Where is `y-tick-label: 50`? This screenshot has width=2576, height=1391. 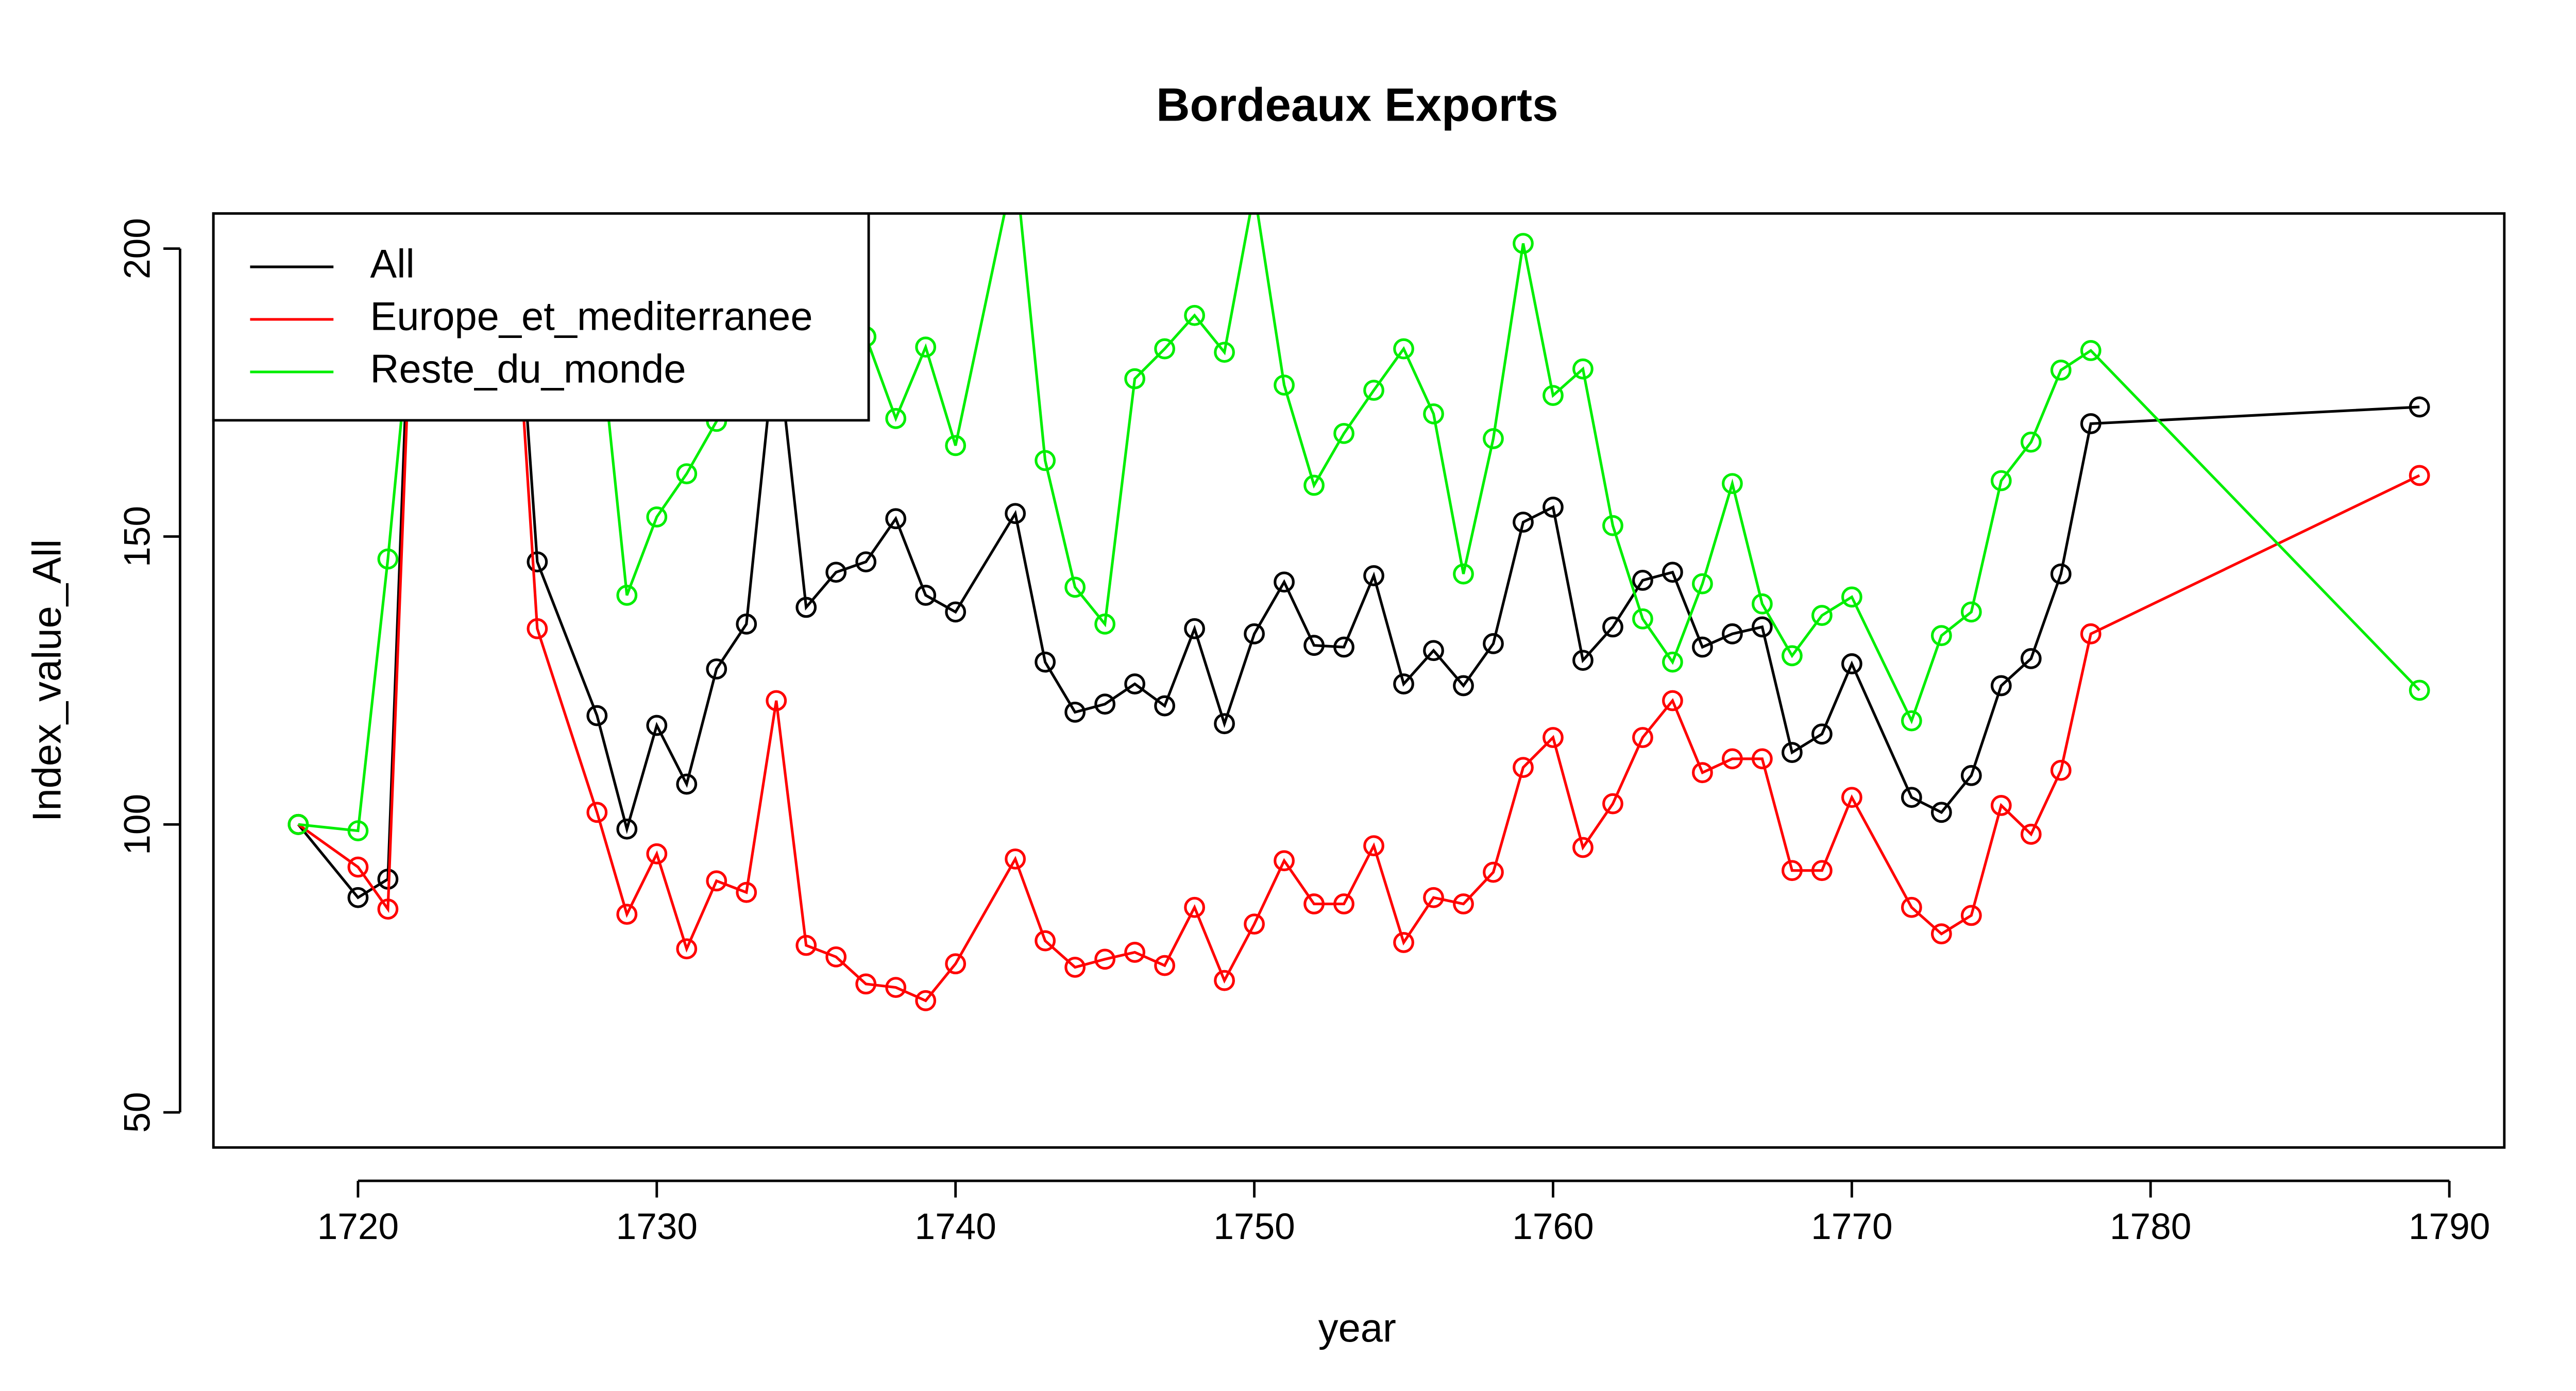
y-tick-label: 50 is located at coordinates (137, 1112).